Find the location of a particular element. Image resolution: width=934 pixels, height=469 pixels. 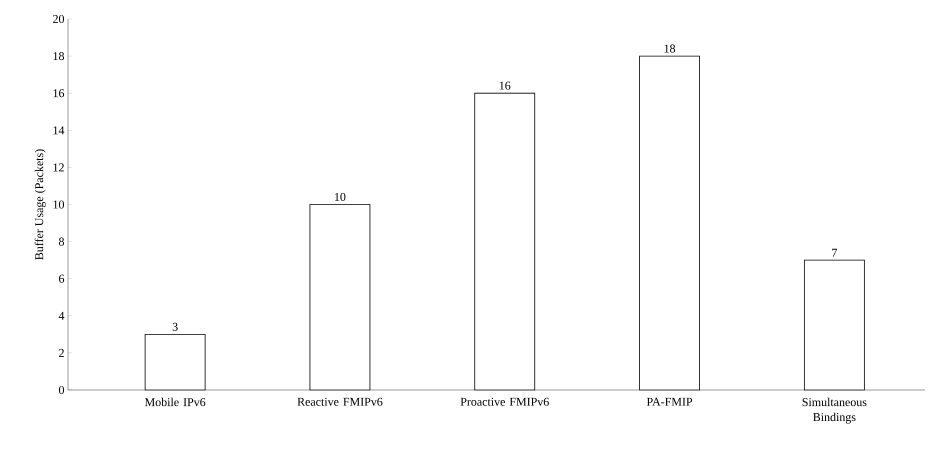

x-tick-label: PA-FMIP is located at coordinates (669, 402).